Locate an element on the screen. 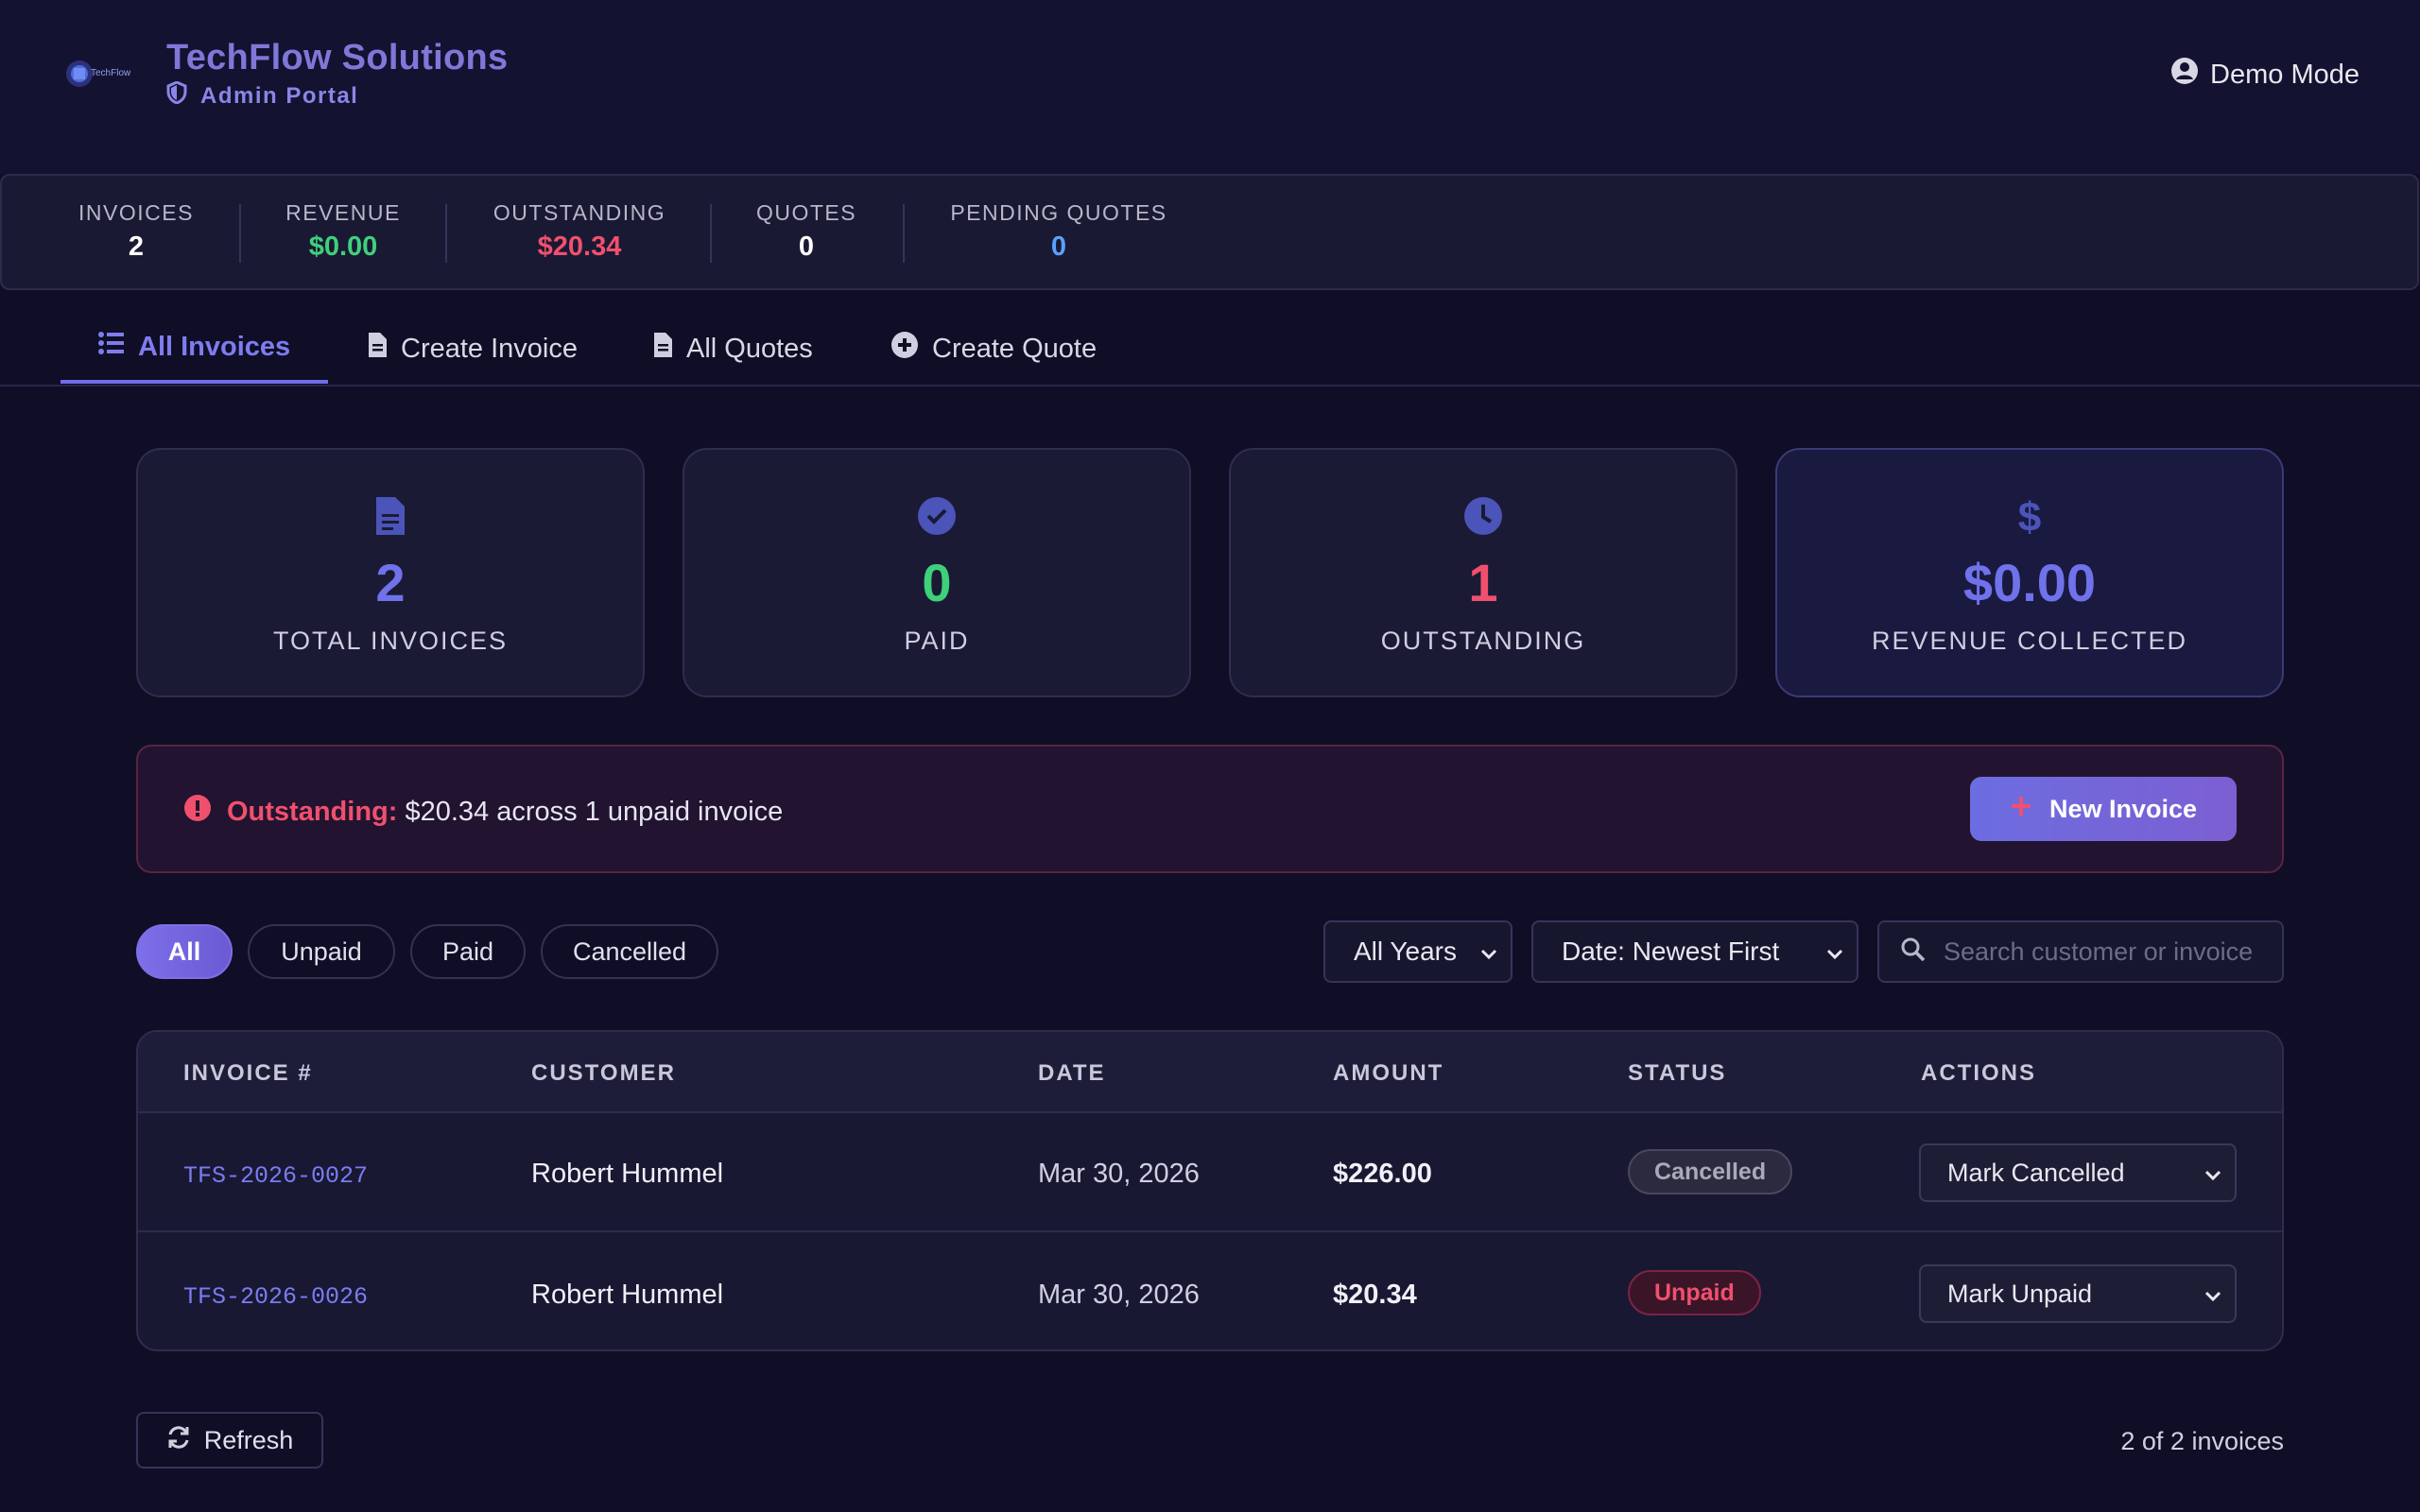 This screenshot has height=1512, width=2420. card-label: OUTSTANDING is located at coordinates (1483, 641).